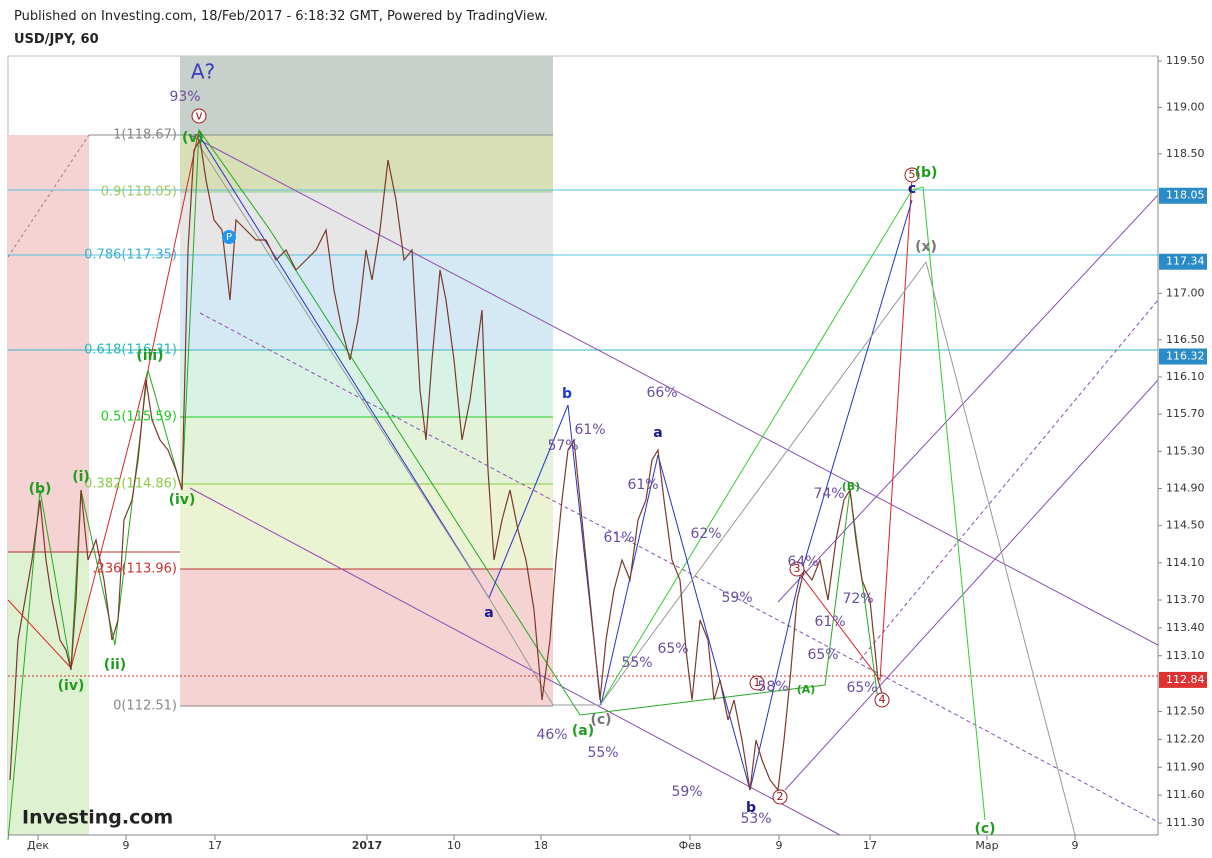 This screenshot has height=858, width=1212. Describe the element at coordinates (48, 196) in the screenshot. I see `trend-line` at that location.